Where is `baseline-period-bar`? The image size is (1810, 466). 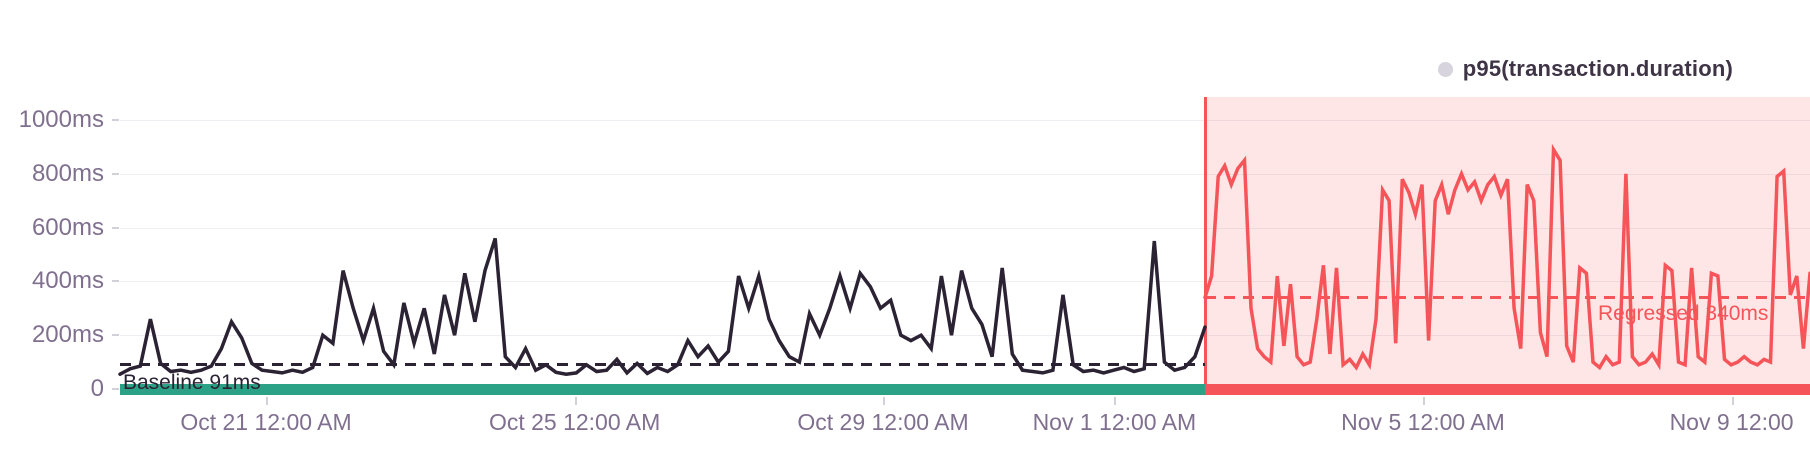 baseline-period-bar is located at coordinates (662, 389).